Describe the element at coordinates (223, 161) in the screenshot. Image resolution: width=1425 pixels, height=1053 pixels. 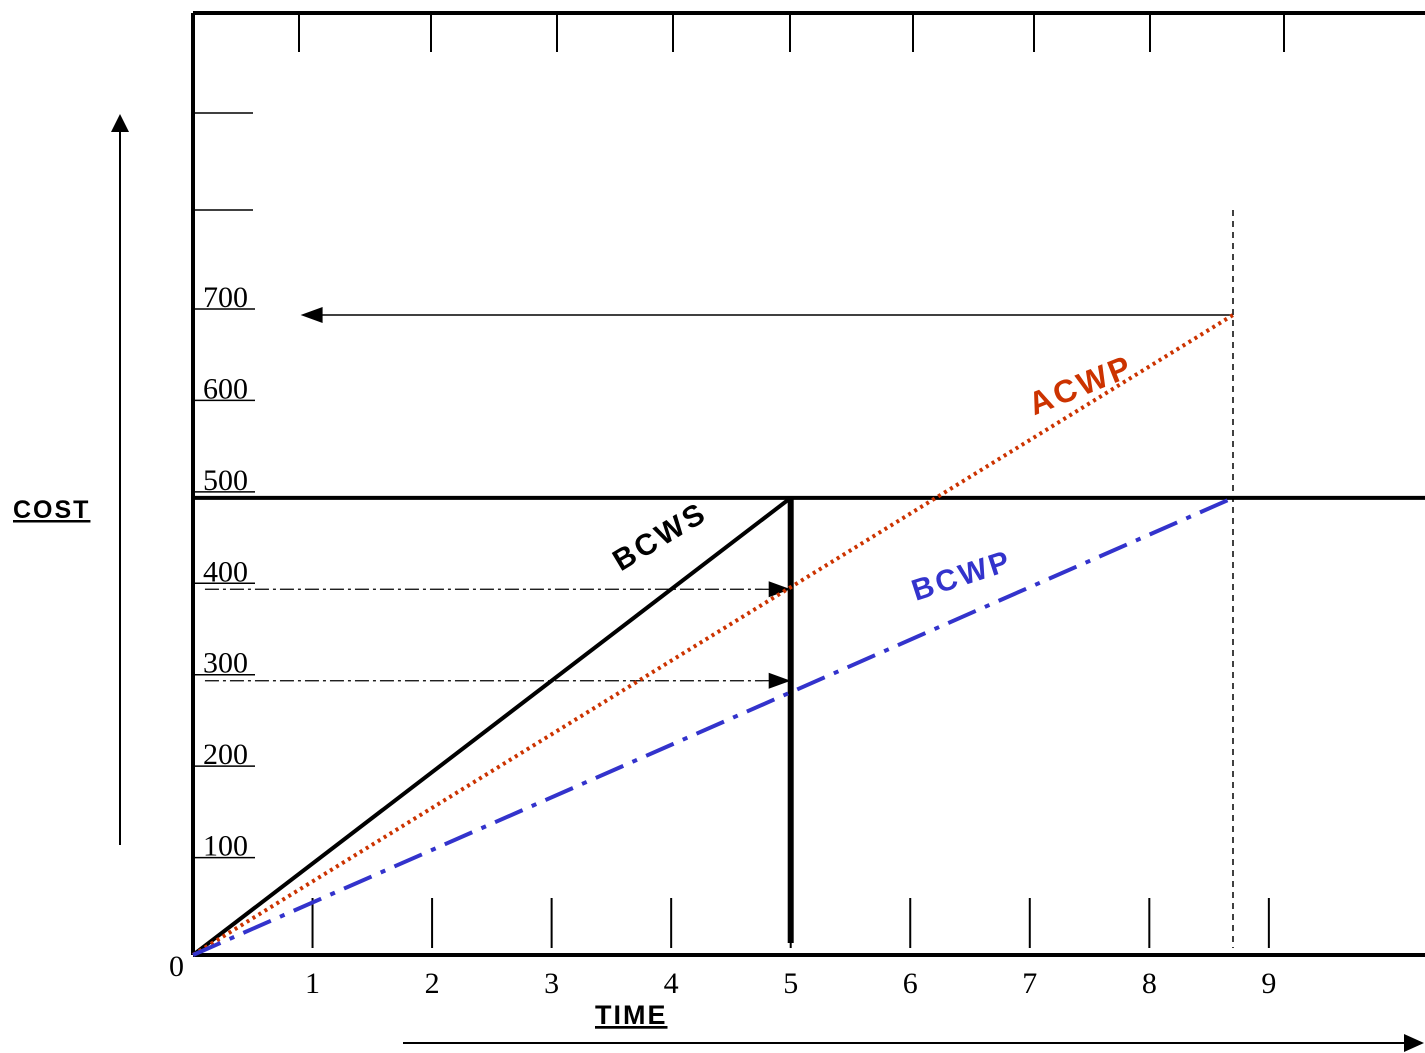
I see `extra-y-ticks` at that location.